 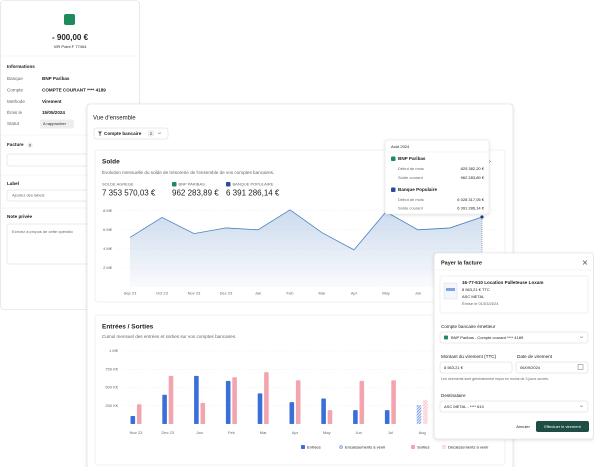 What do you see at coordinates (13, 123) in the screenshot?
I see `field-label: Statut` at bounding box center [13, 123].